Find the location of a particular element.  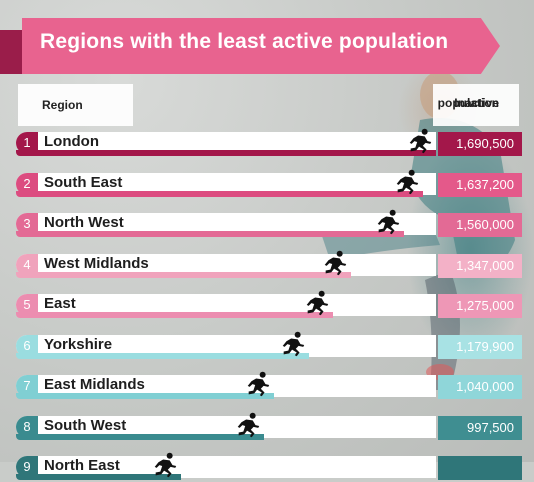

value-label: 1,690,500 is located at coordinates (480, 144).